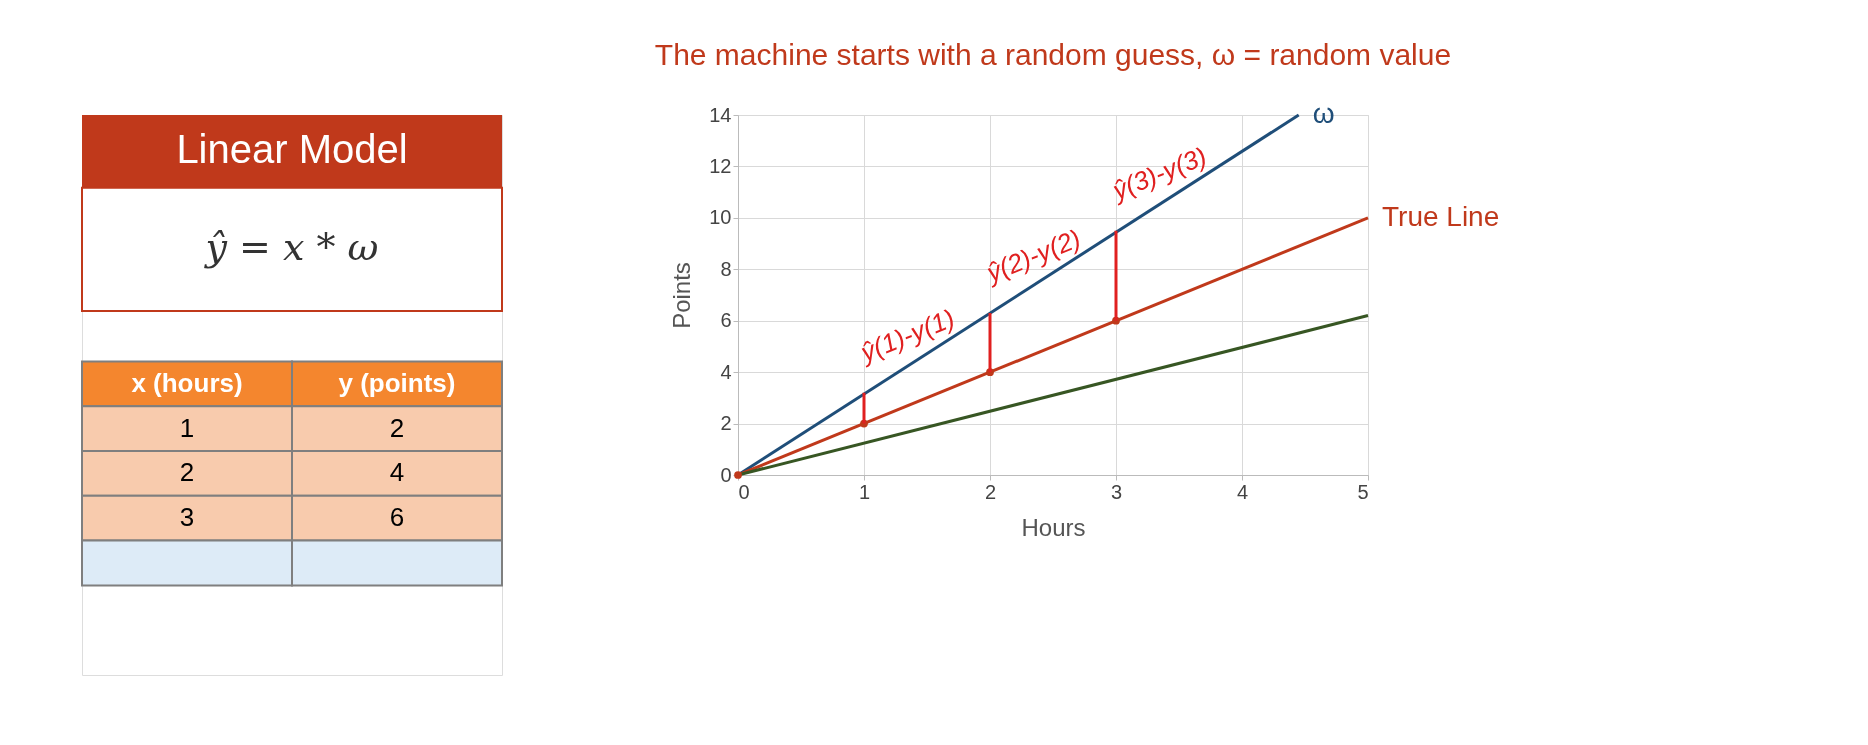  I want to click on series-label: True Line, so click(1441, 216).